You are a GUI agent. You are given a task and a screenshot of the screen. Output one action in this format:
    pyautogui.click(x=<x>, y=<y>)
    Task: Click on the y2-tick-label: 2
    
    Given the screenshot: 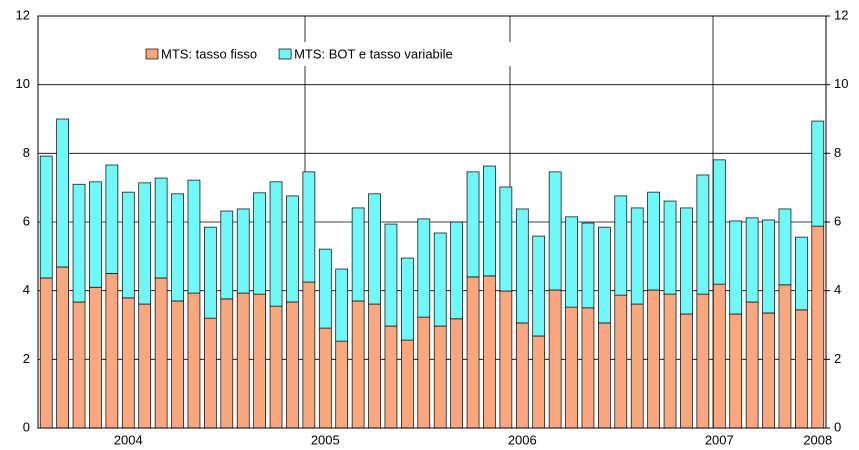 What is the action you would take?
    pyautogui.click(x=837, y=358)
    